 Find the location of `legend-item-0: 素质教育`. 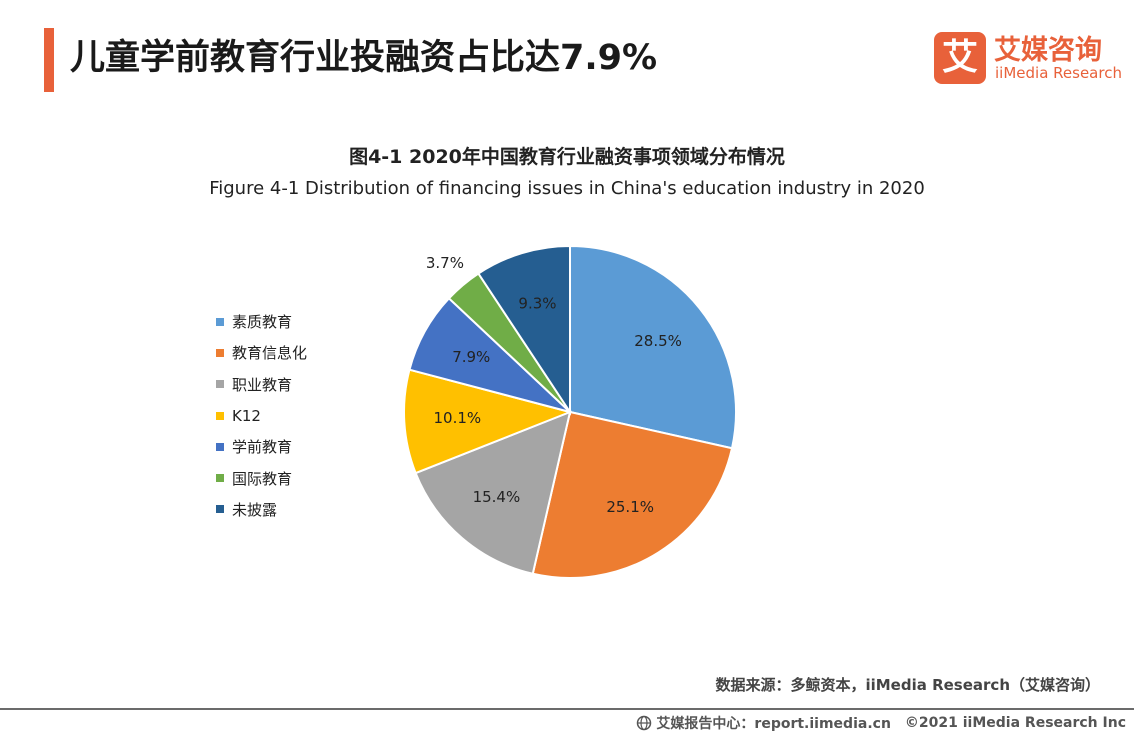

legend-item-0: 素质教育 is located at coordinates (261, 321).